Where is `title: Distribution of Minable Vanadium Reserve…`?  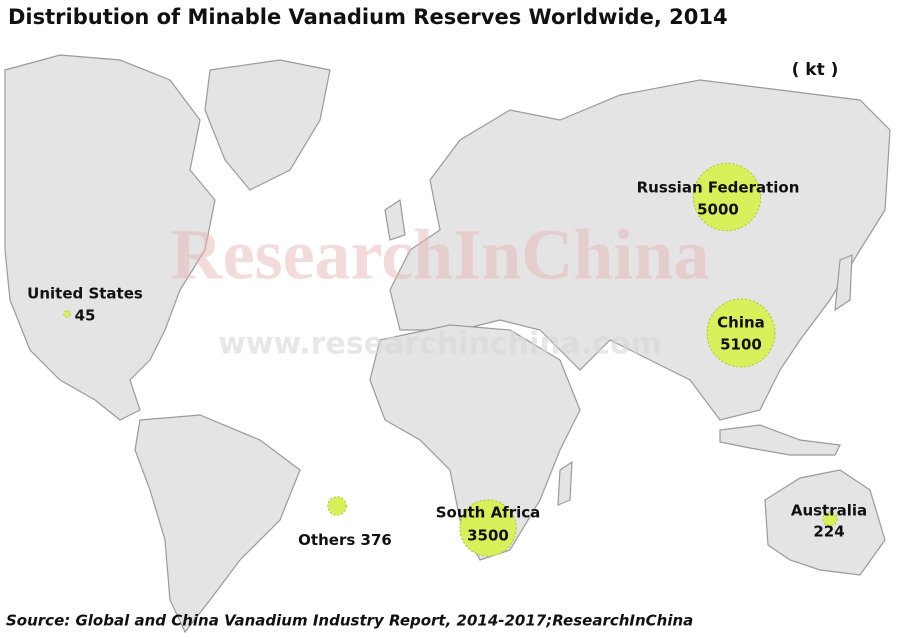
title: Distribution of Minable Vanadium Reserve… is located at coordinates (368, 17).